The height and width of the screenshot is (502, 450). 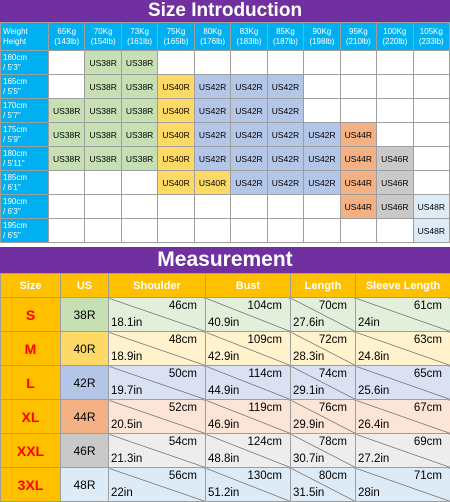 I want to click on height-header: 195cm/ 6'5", so click(x=25, y=231).